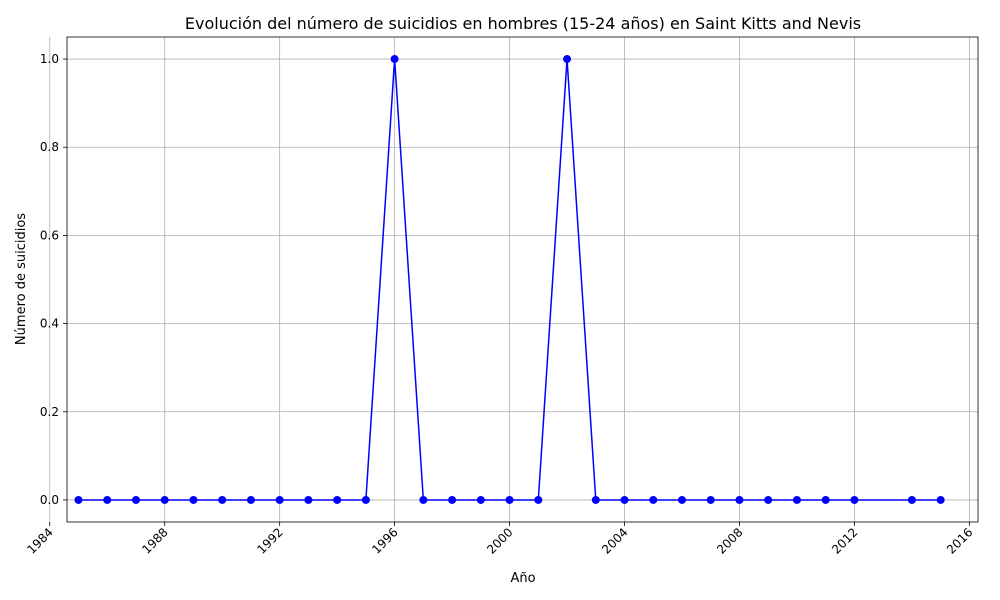  Describe the element at coordinates (384, 540) in the screenshot. I see `x-tick-label: 1996` at that location.